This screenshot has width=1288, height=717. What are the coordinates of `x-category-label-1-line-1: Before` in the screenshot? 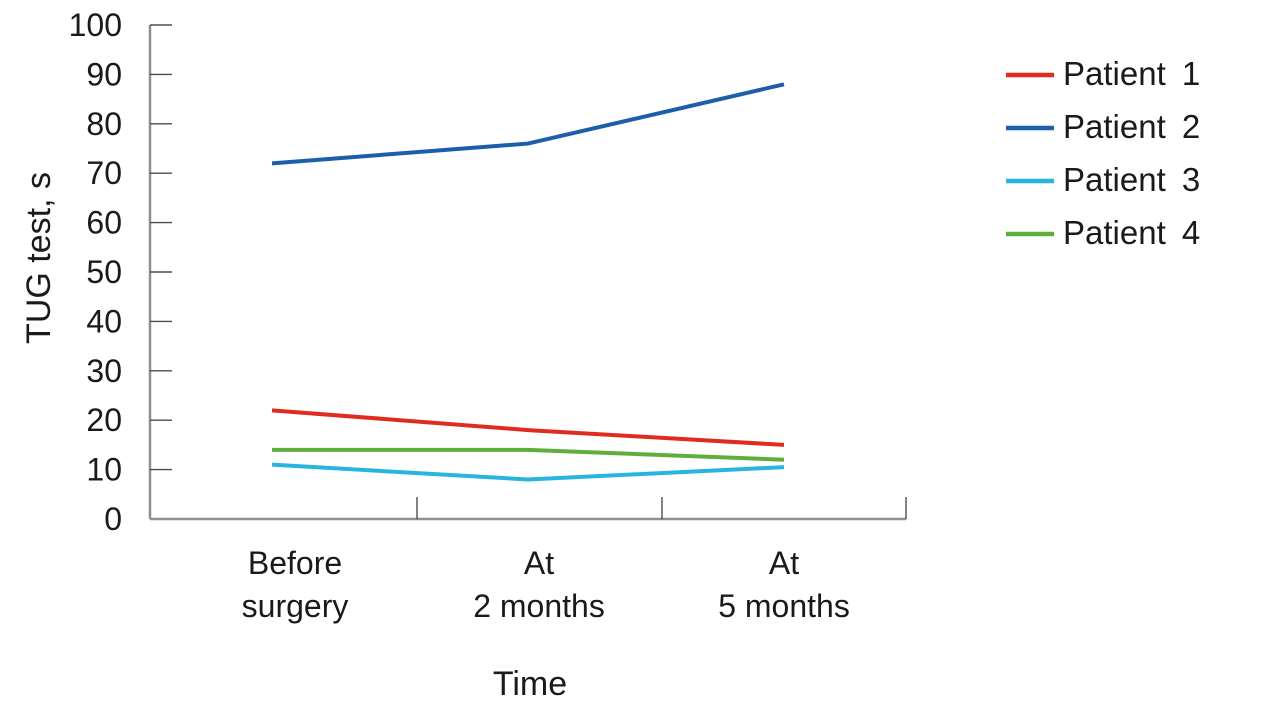 It's located at (295, 563).